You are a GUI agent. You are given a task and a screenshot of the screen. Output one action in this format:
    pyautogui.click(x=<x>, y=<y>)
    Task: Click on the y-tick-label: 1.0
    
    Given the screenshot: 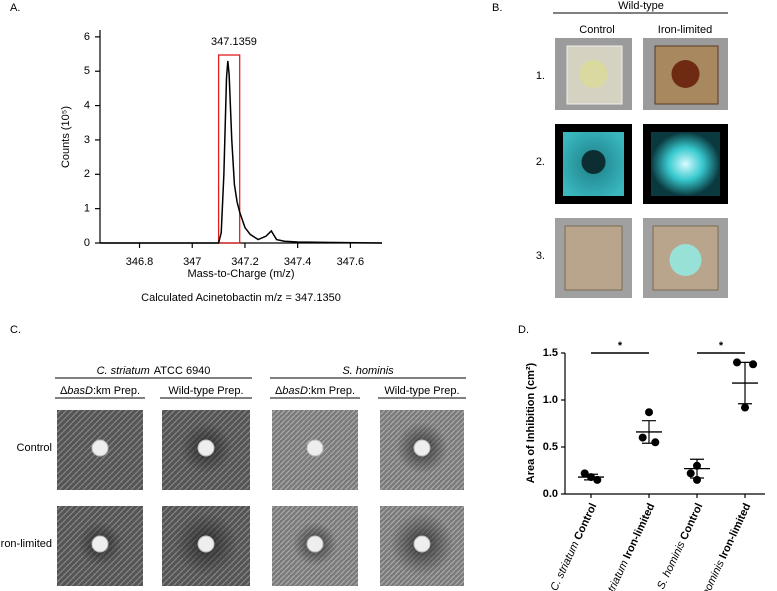 What is the action you would take?
    pyautogui.click(x=550, y=400)
    